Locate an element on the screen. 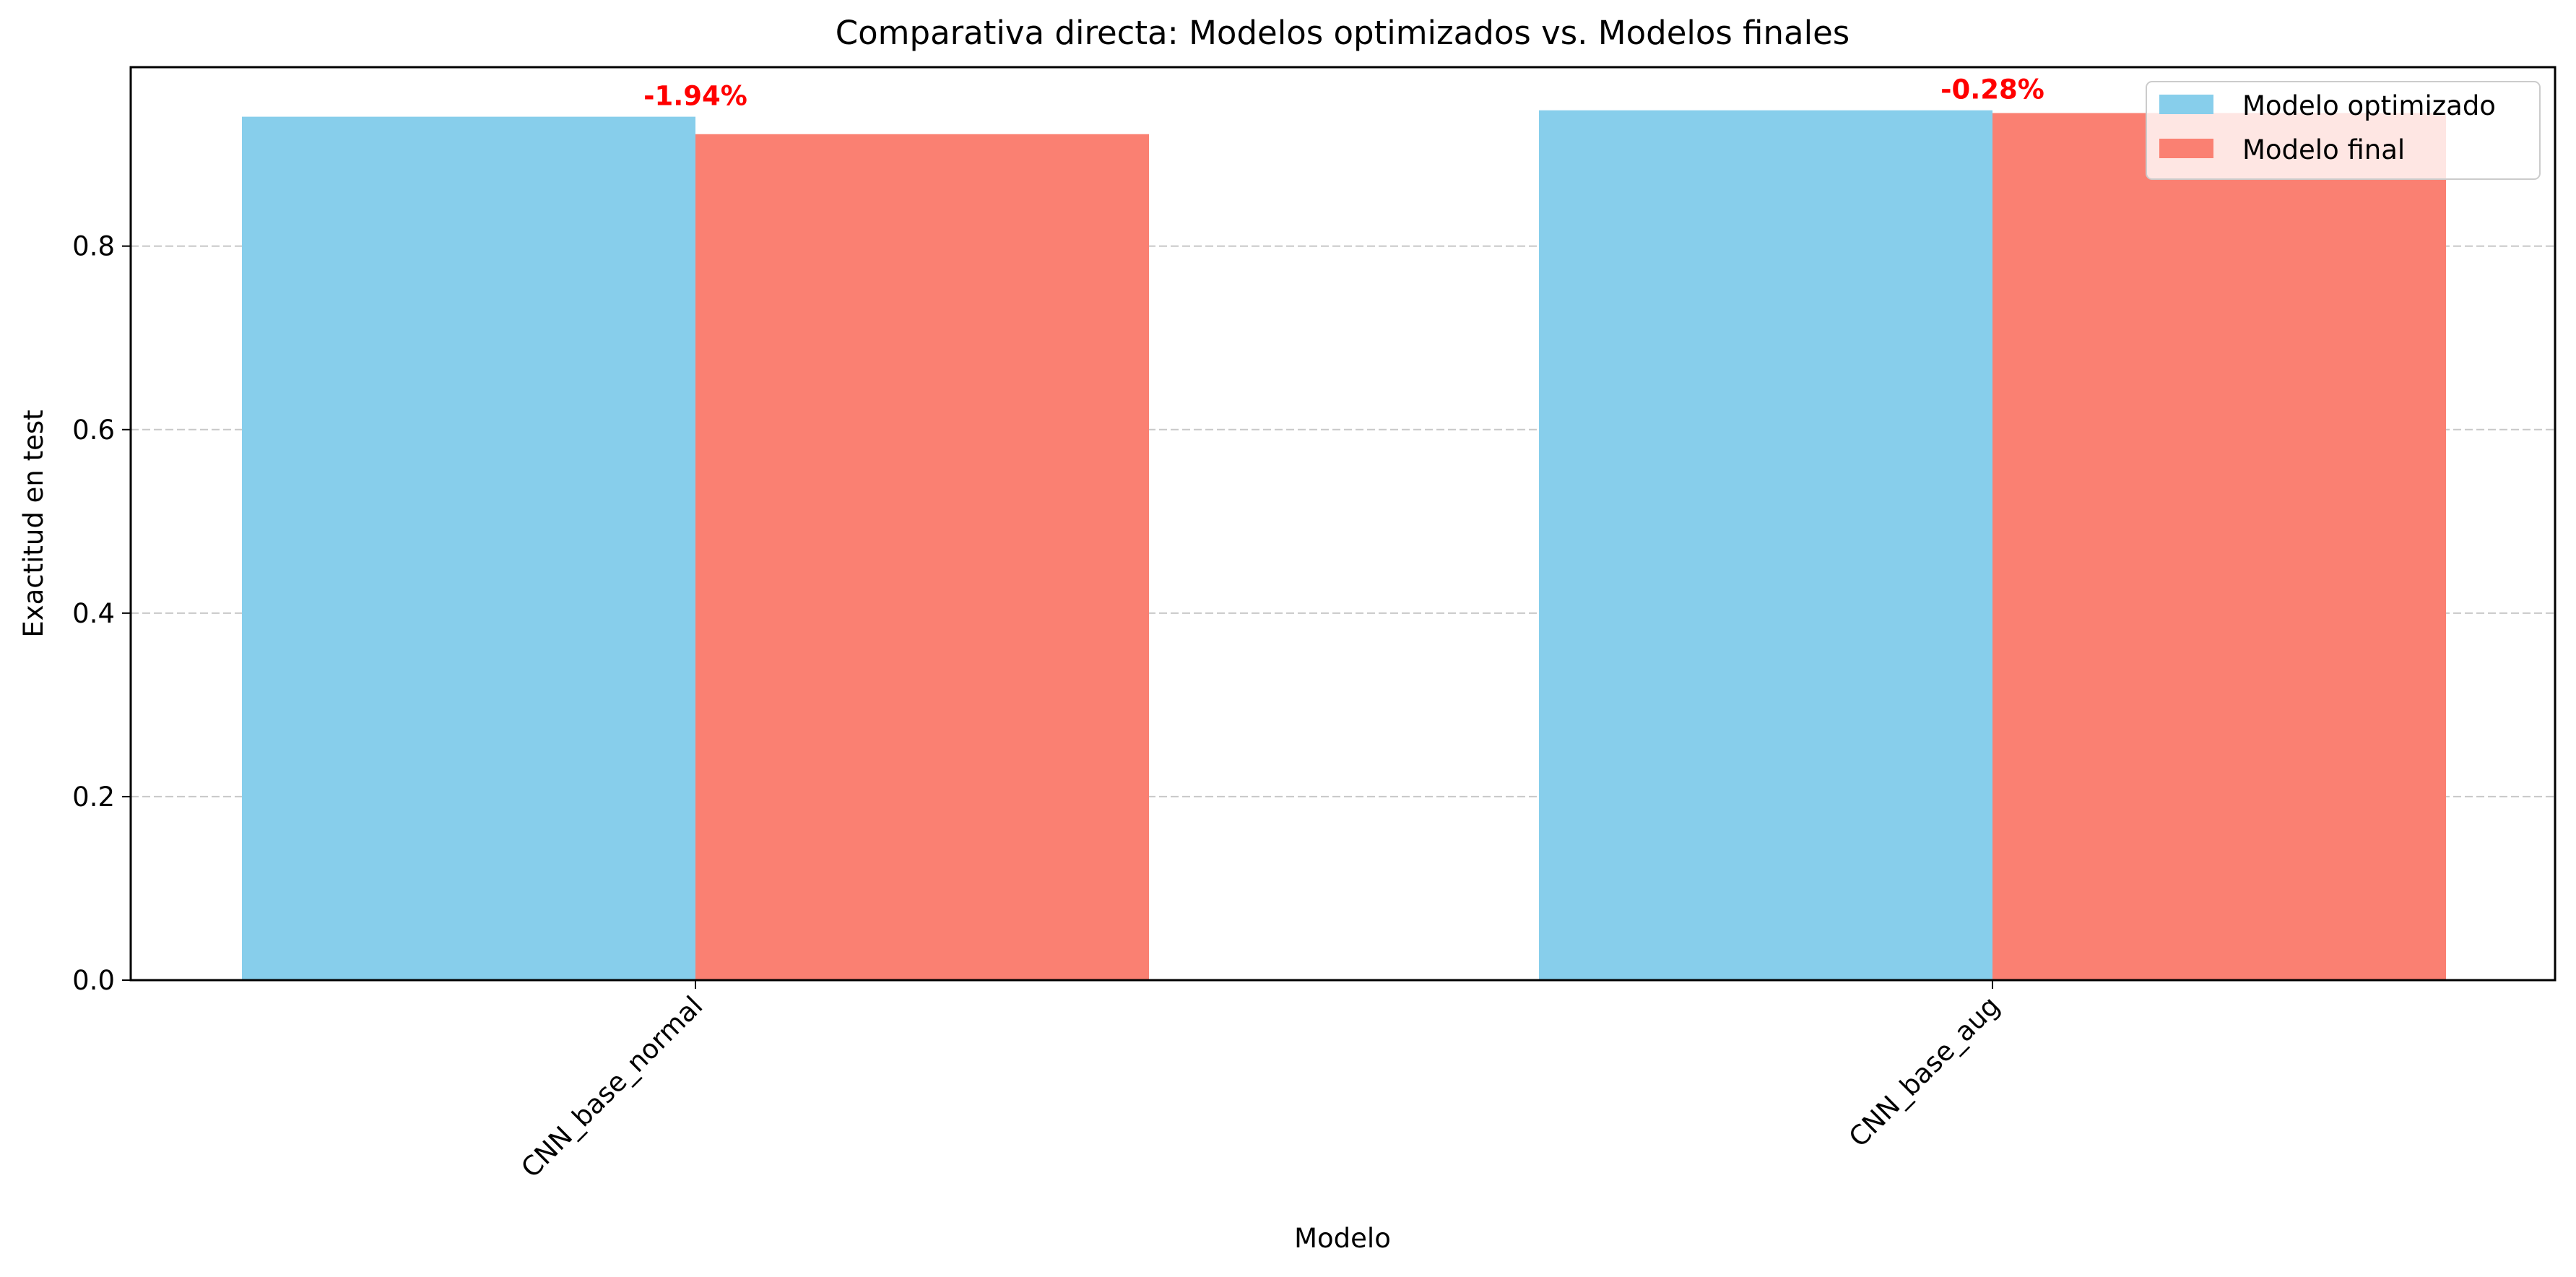  y-tick-label: 0.0 is located at coordinates (93, 980).